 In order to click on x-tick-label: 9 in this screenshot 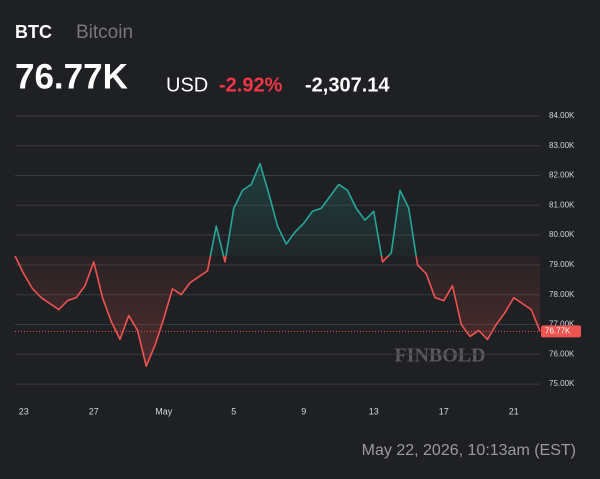, I will do `click(303, 411)`.